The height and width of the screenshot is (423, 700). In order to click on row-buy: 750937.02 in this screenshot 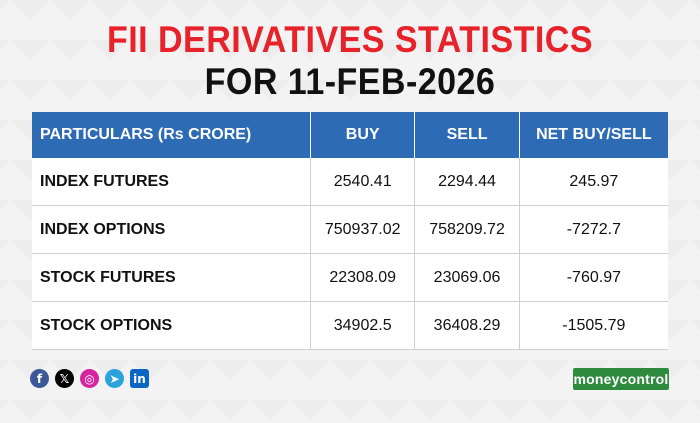, I will do `click(363, 229)`.